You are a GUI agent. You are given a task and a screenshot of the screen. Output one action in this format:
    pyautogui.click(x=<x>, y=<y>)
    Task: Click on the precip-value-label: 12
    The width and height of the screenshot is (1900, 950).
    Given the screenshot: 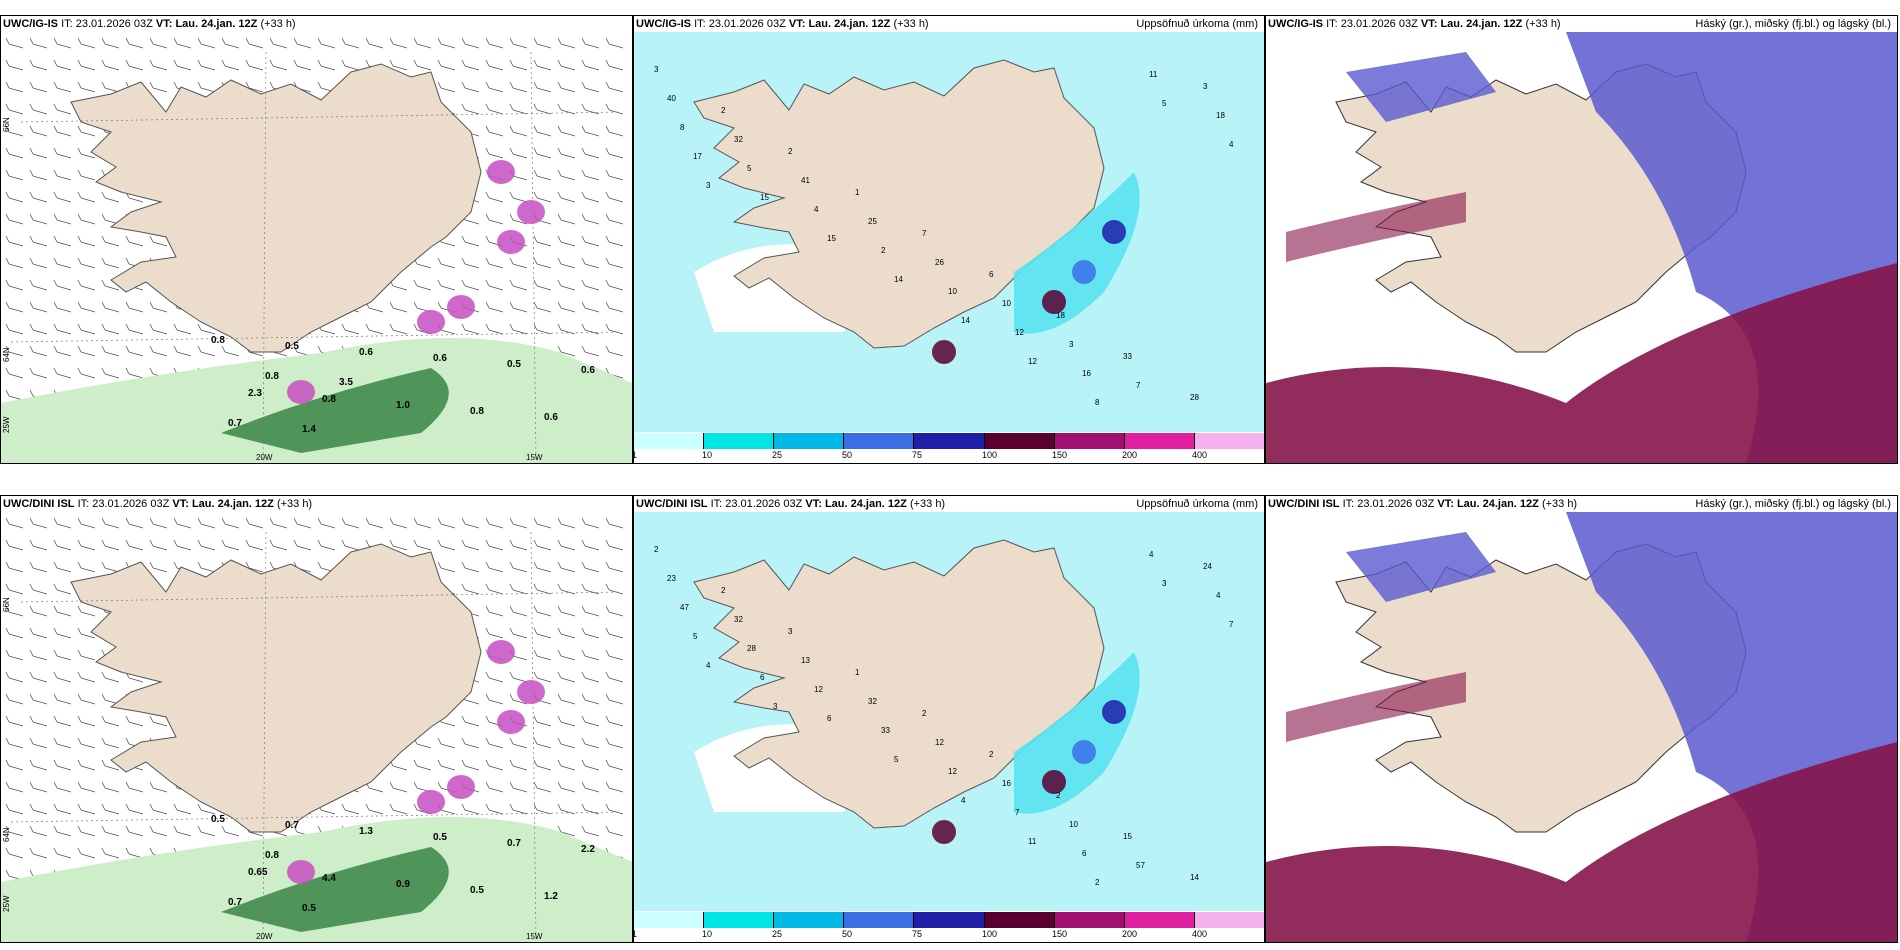 What is the action you would take?
    pyautogui.click(x=952, y=771)
    